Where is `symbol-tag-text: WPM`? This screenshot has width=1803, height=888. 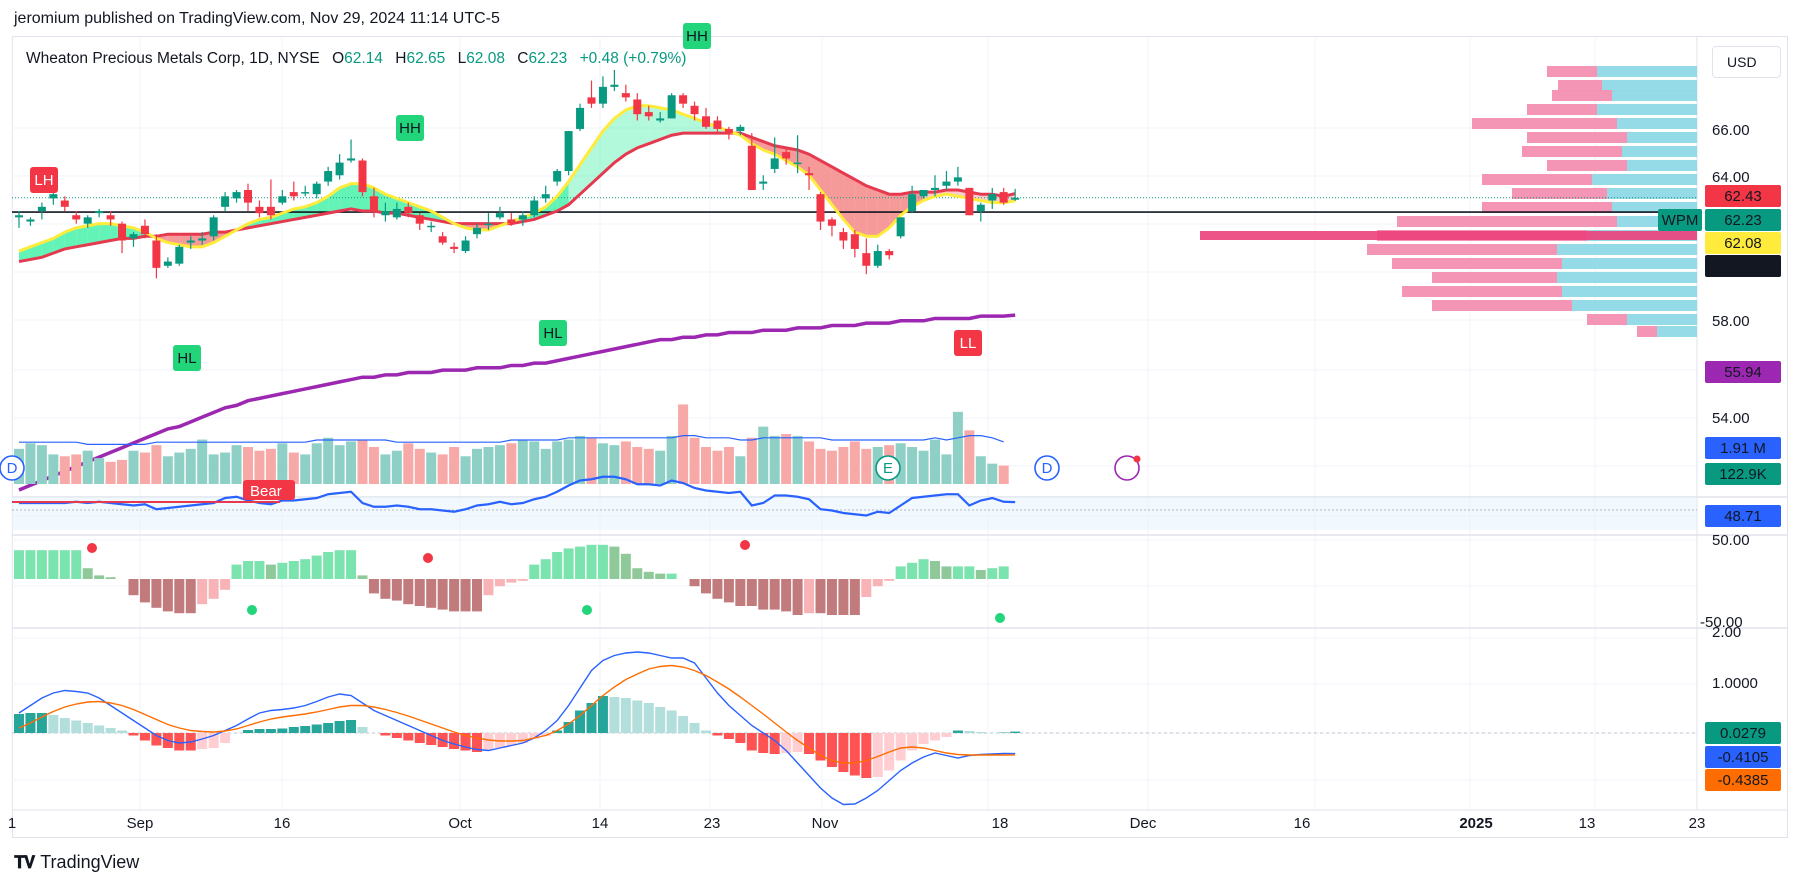 symbol-tag-text: WPM is located at coordinates (1680, 220).